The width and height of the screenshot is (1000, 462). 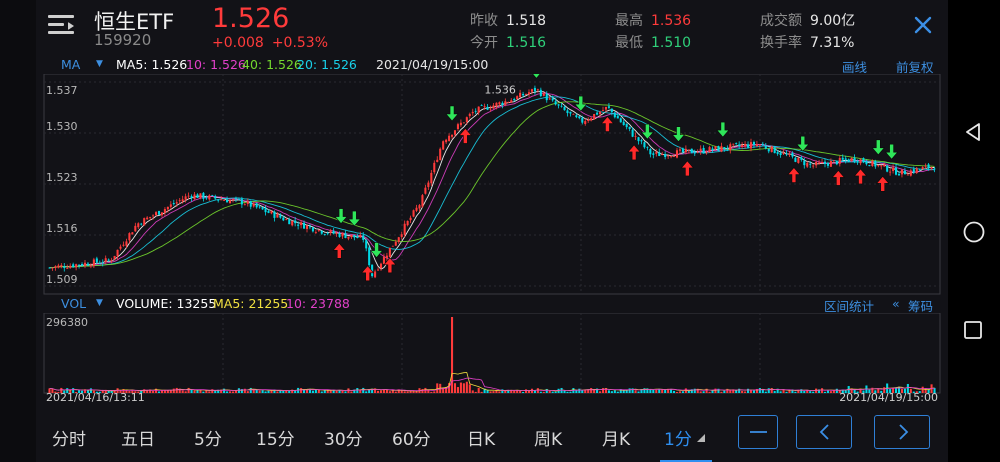 What do you see at coordinates (481, 440) in the screenshot?
I see `tab-7: 日K` at bounding box center [481, 440].